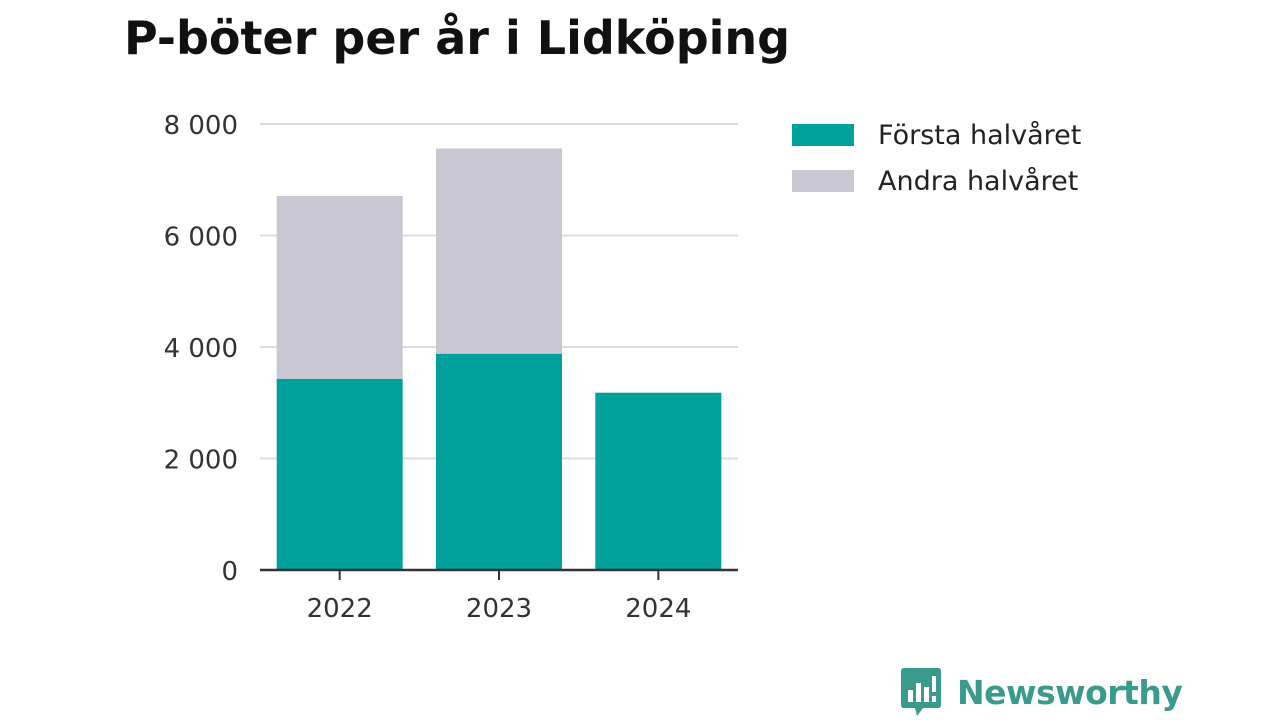 This screenshot has width=1280, height=720. What do you see at coordinates (201, 238) in the screenshot?
I see `y-tick-label: 6 000` at bounding box center [201, 238].